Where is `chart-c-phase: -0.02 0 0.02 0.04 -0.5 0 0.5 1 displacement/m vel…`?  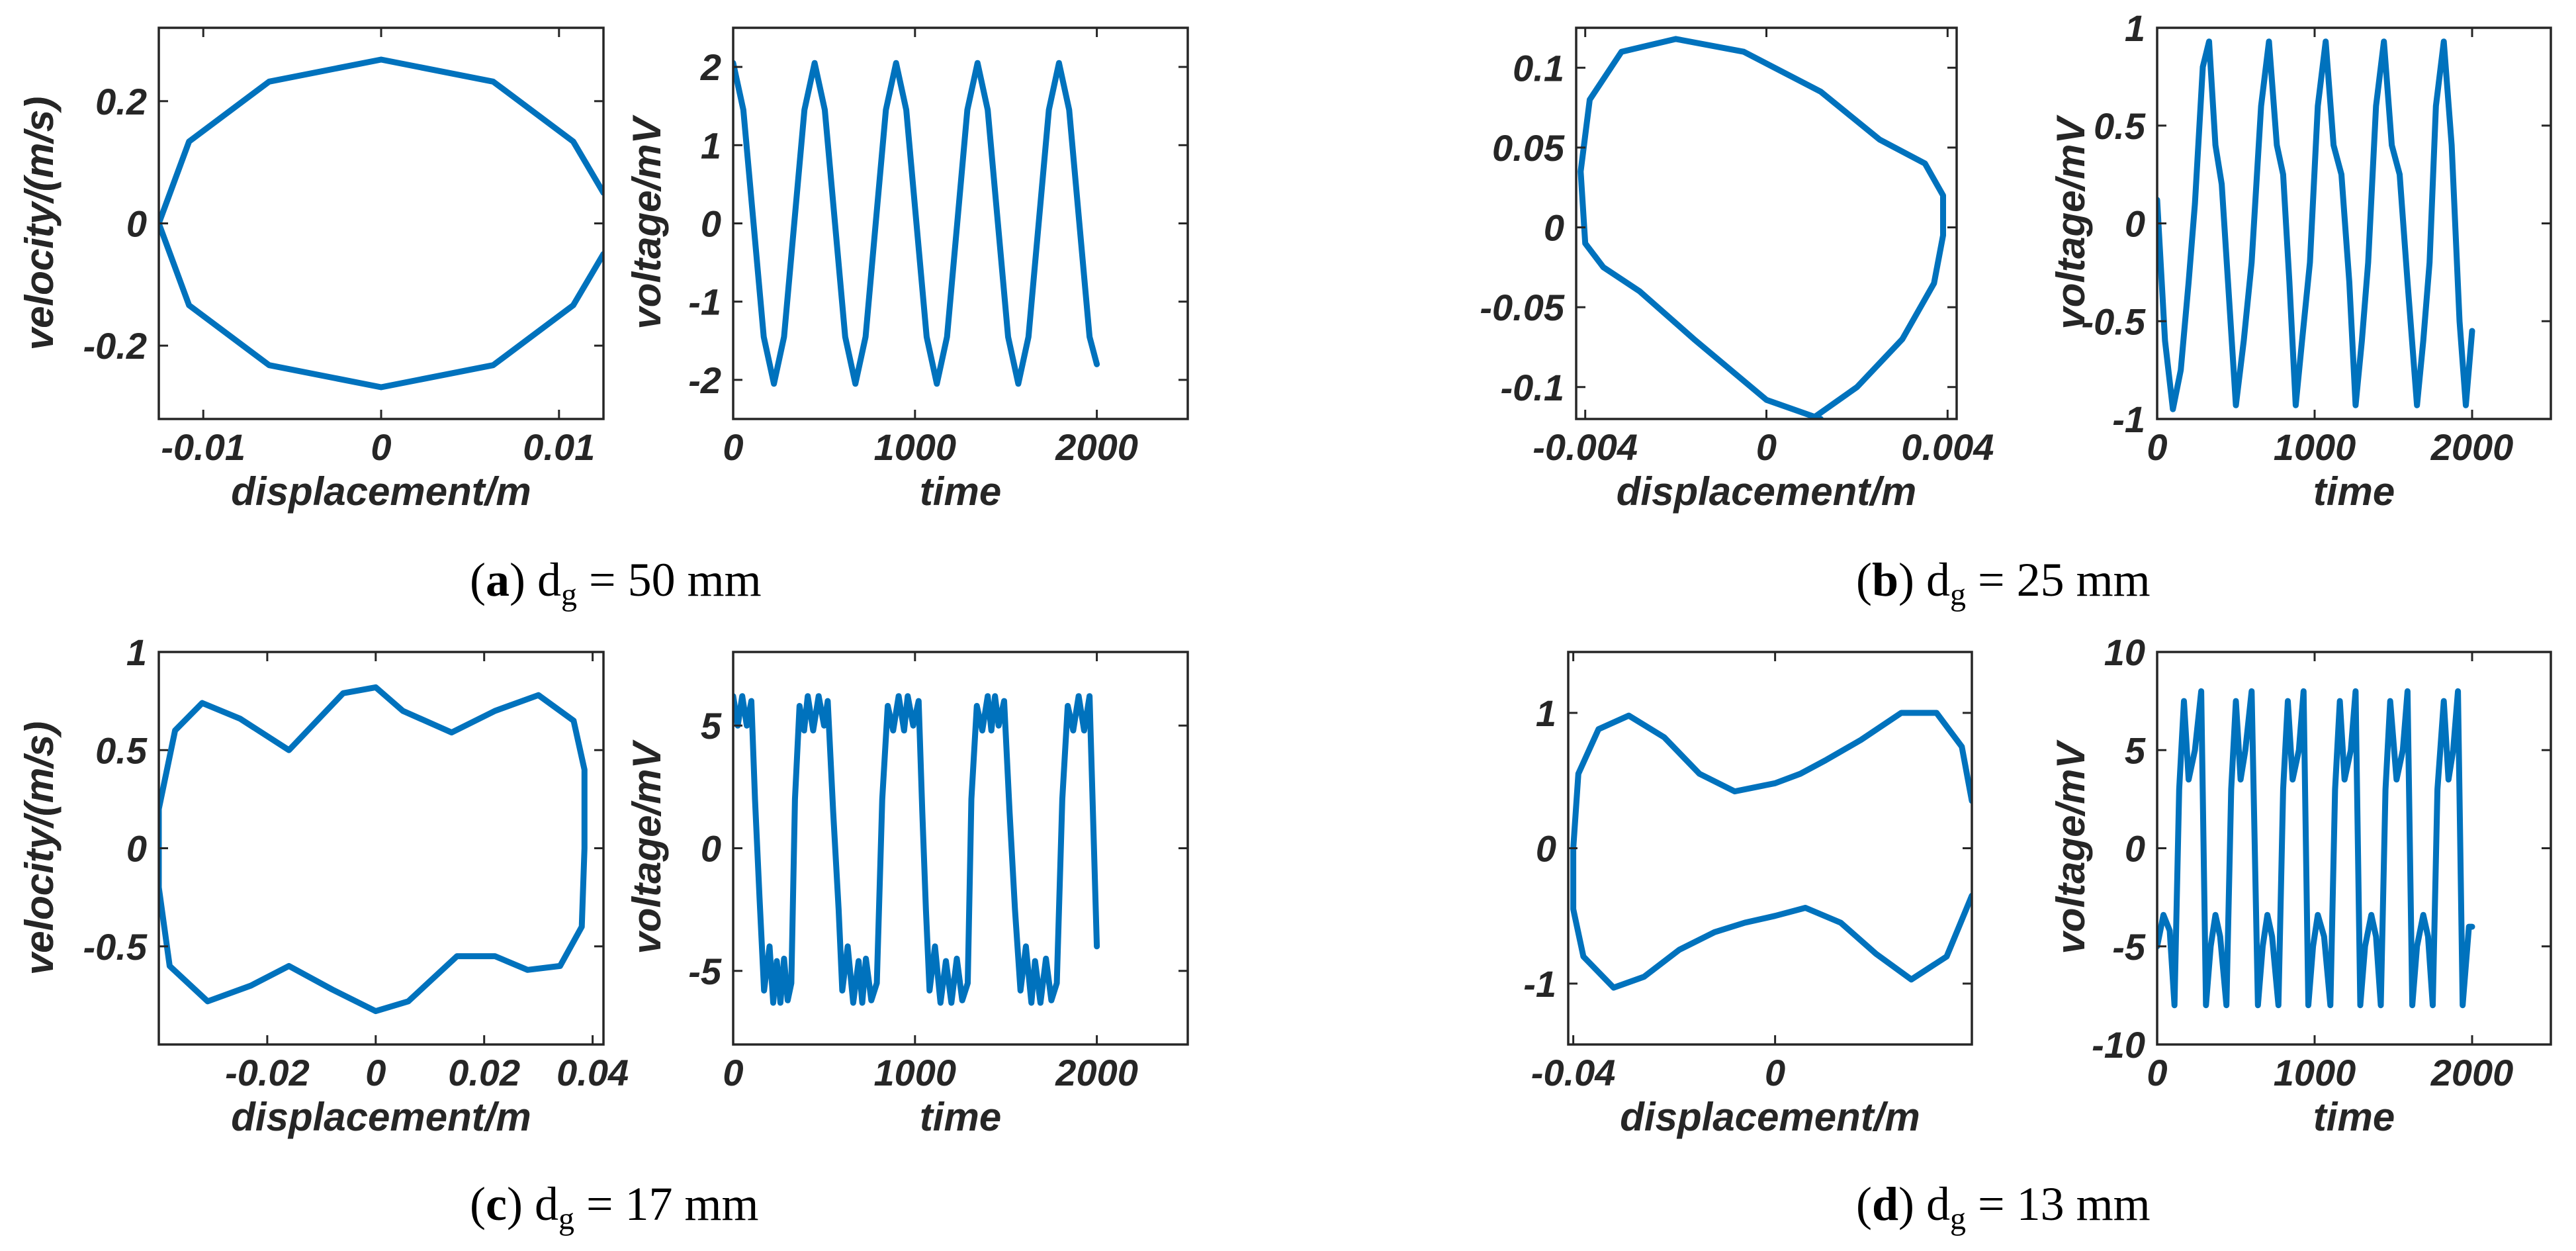 chart-c-phase: -0.02 0 0.02 0.04 -0.5 0 0.5 1 displacement/m vel… is located at coordinates (323, 885).